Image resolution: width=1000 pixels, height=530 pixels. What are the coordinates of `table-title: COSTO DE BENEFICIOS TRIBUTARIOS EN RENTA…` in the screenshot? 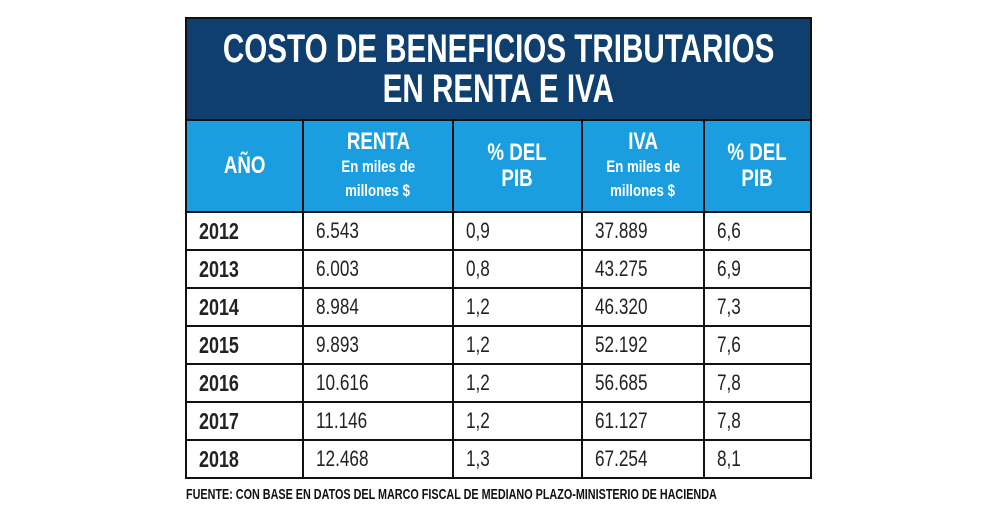 It's located at (498, 70).